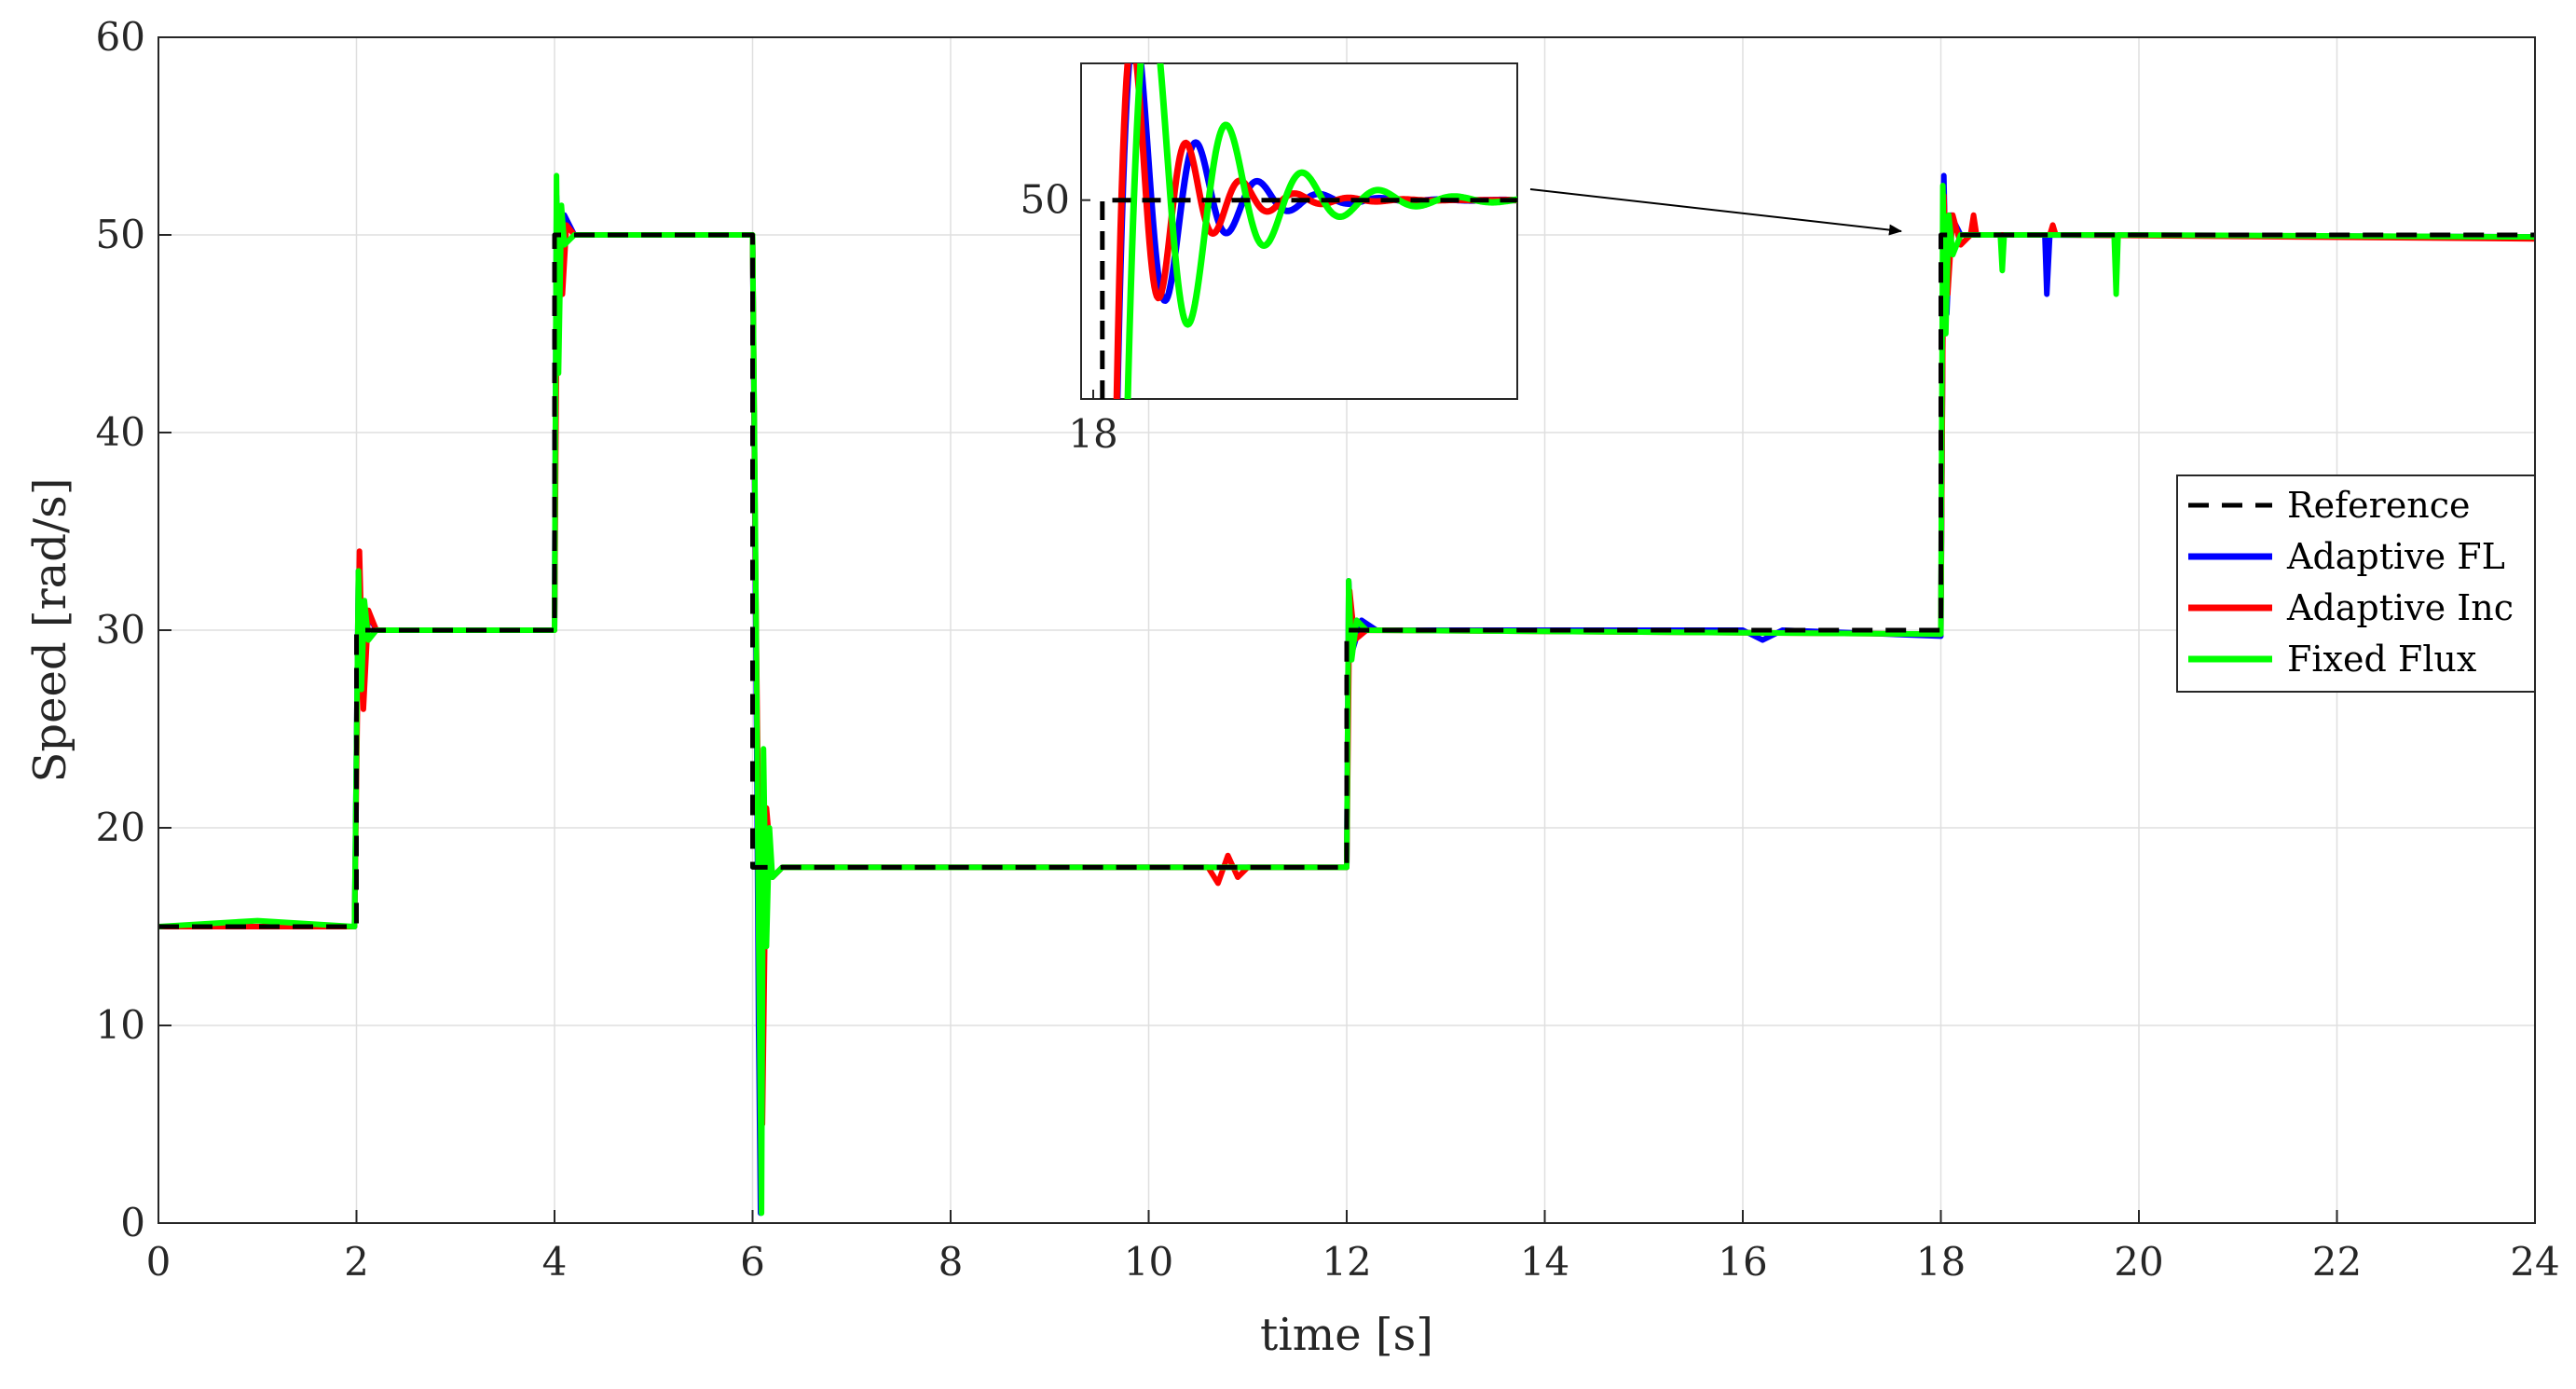  I want to click on legend-label: Adaptive FL, so click(2395, 556).